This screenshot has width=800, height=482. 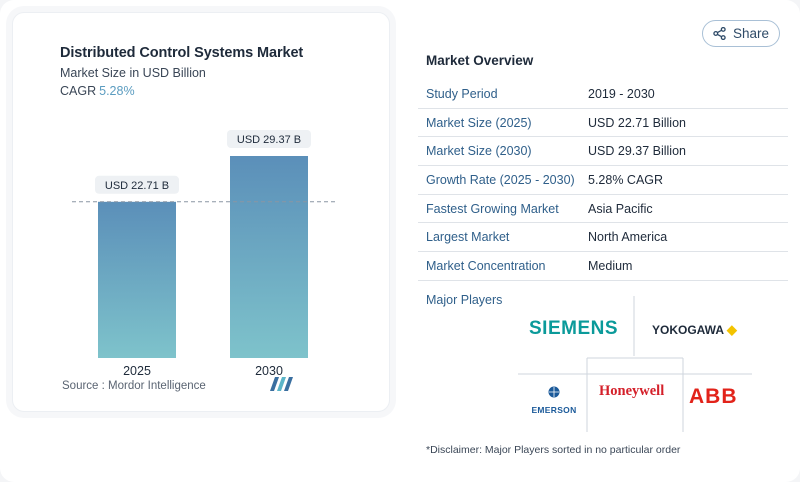 What do you see at coordinates (688, 330) in the screenshot?
I see `yokogawa-text: YOKOGAWA` at bounding box center [688, 330].